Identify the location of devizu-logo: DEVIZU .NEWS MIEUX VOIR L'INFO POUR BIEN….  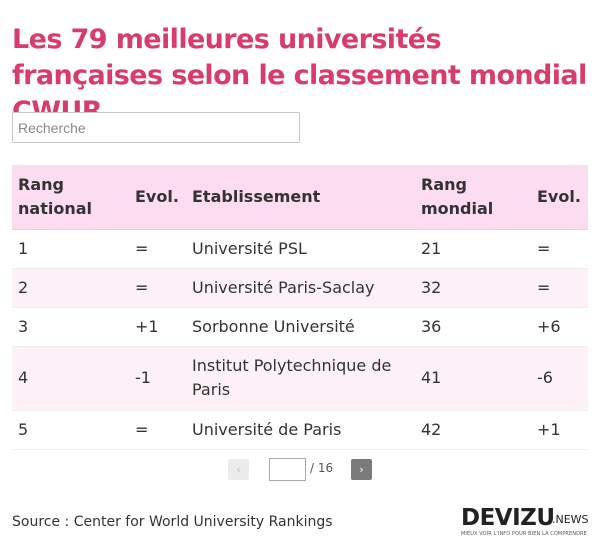
(526, 522).